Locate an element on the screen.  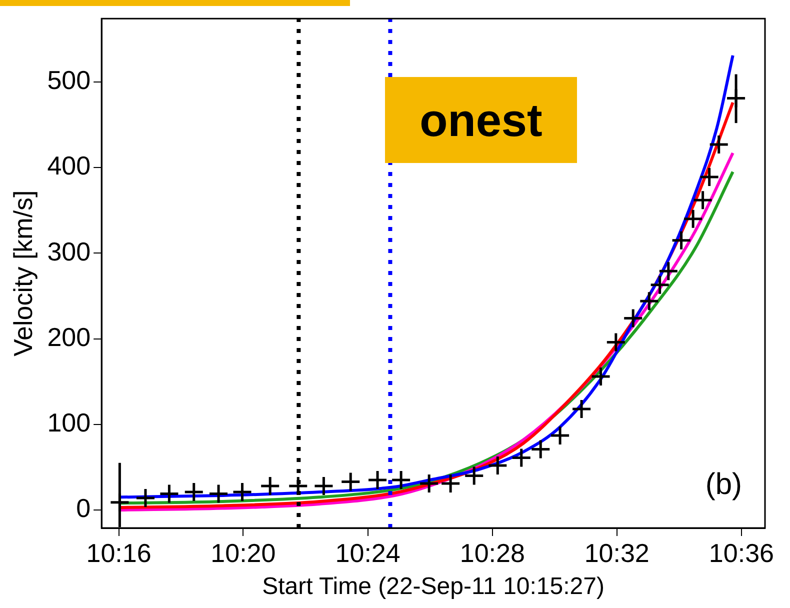
y-tick-label: 0 is located at coordinates (83, 508).